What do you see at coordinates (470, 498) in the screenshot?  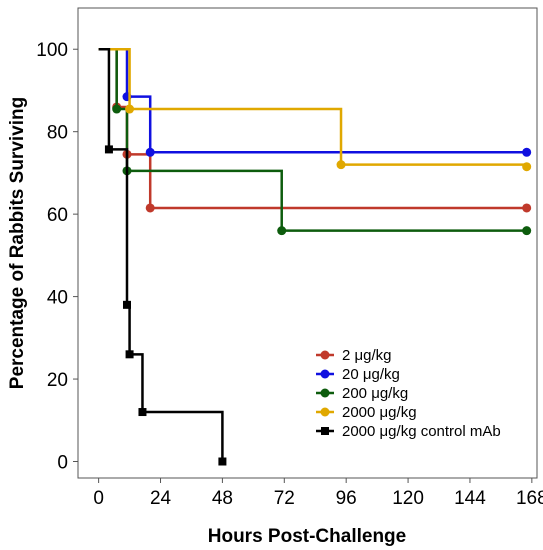 I see `x-tick-label: 144` at bounding box center [470, 498].